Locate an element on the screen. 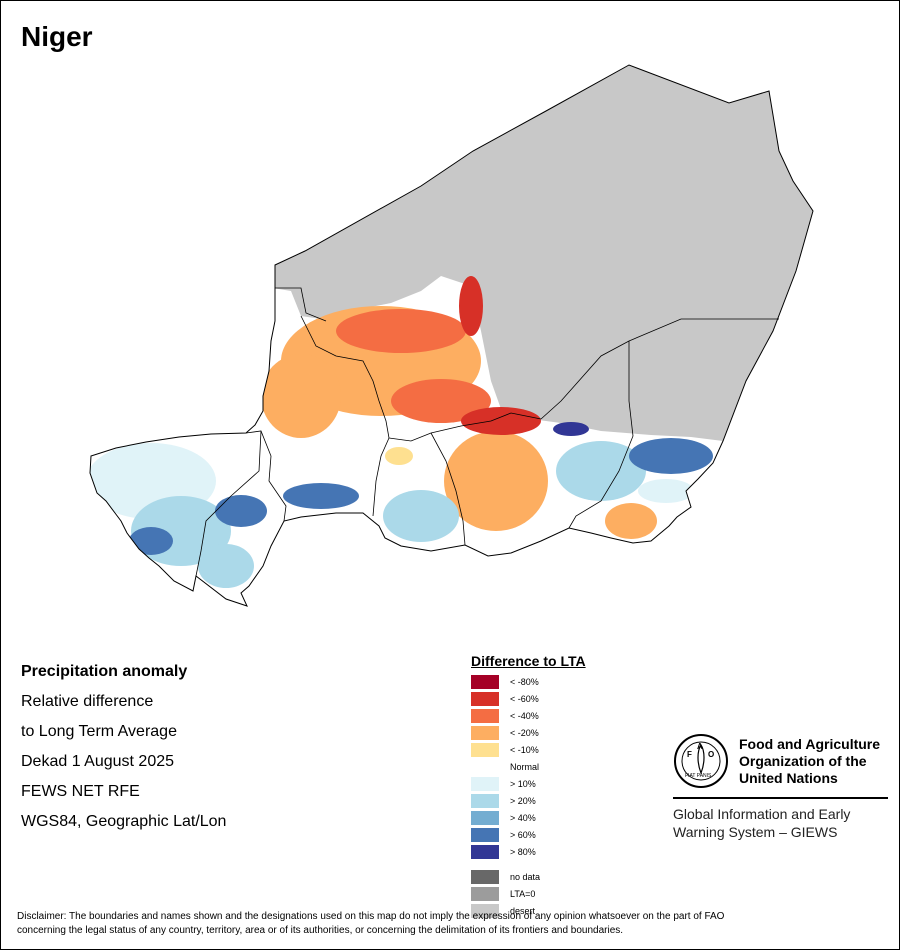  legend-item: < -10% is located at coordinates (561, 749).